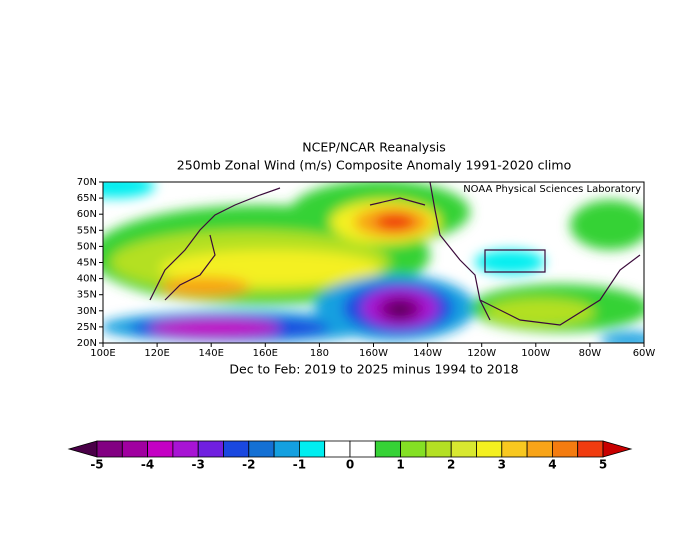 The image size is (700, 542). Describe the element at coordinates (617, 449) in the screenshot. I see `colorbar-over` at that location.